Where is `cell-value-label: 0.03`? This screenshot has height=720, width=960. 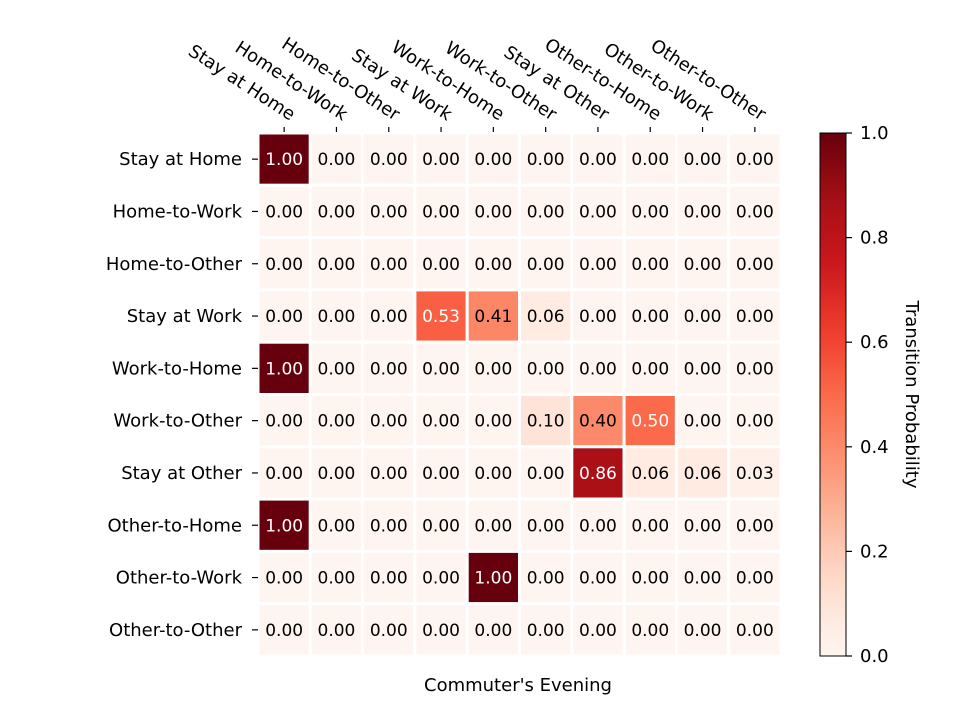
cell-value-label: 0.03 is located at coordinates (755, 474).